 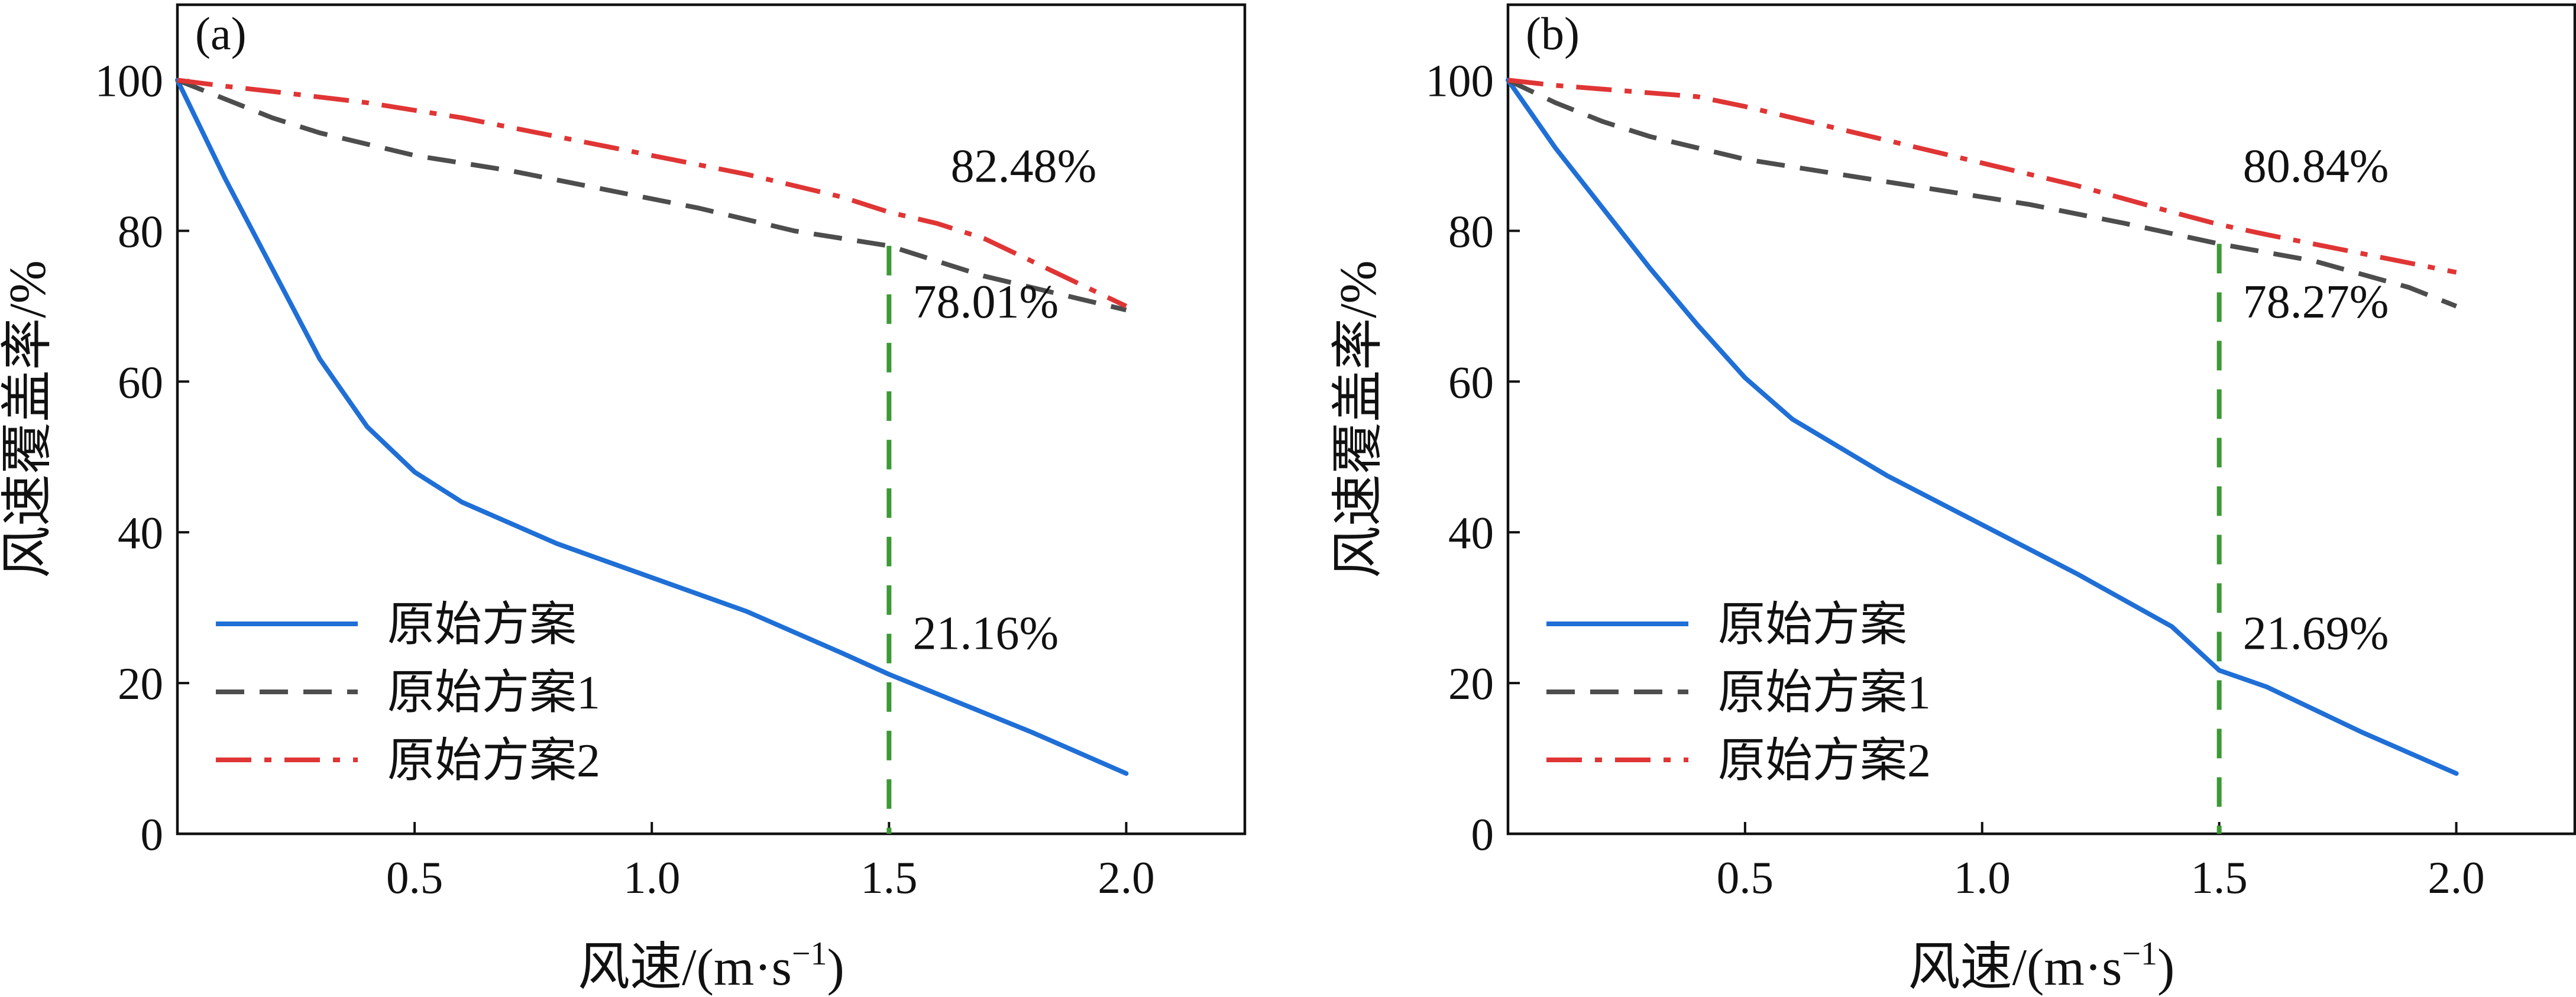 I want to click on data-label: 21.16%, so click(x=986, y=634).